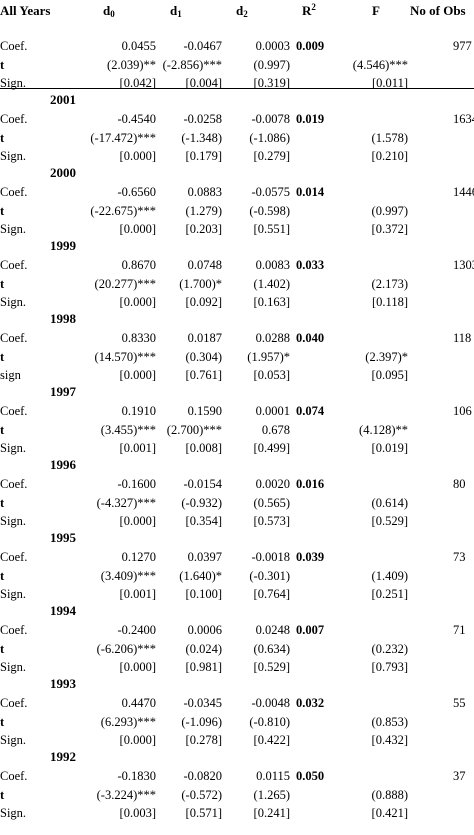 The height and width of the screenshot is (835, 474). Describe the element at coordinates (389, 210) in the screenshot. I see `cell-f: (0.997)` at that location.